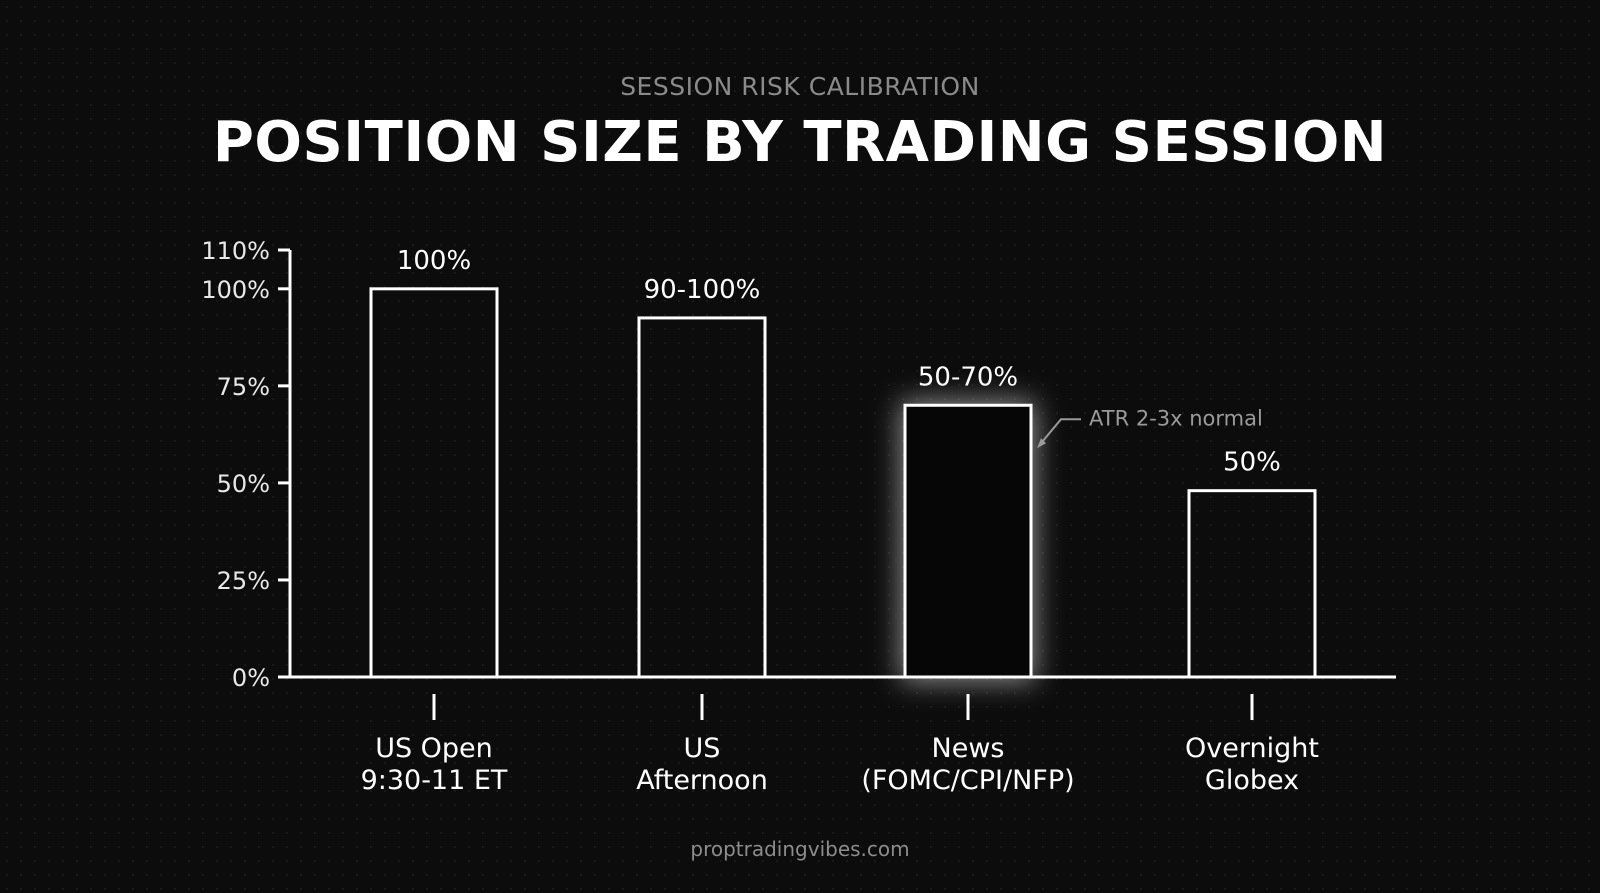  What do you see at coordinates (1041, 443) in the screenshot?
I see `annotation-arrow-head` at bounding box center [1041, 443].